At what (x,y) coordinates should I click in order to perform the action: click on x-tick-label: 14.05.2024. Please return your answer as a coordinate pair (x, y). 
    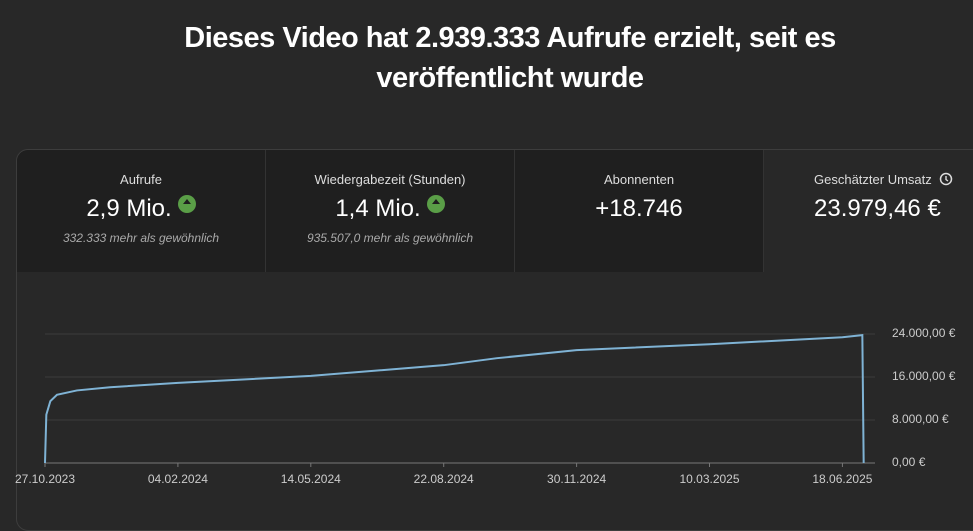
    Looking at the image, I should click on (311, 479).